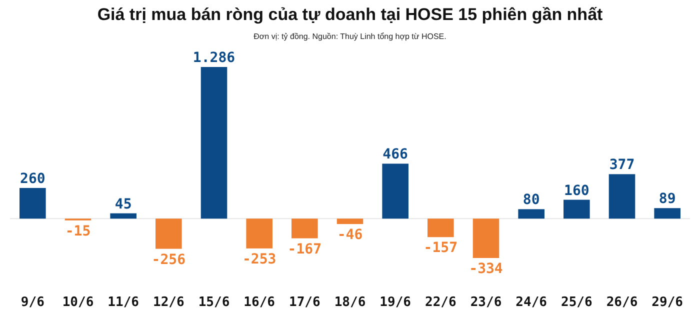 This screenshot has height=320, width=700. Describe the element at coordinates (576, 302) in the screenshot. I see `x-tick-label: 25/6` at that location.